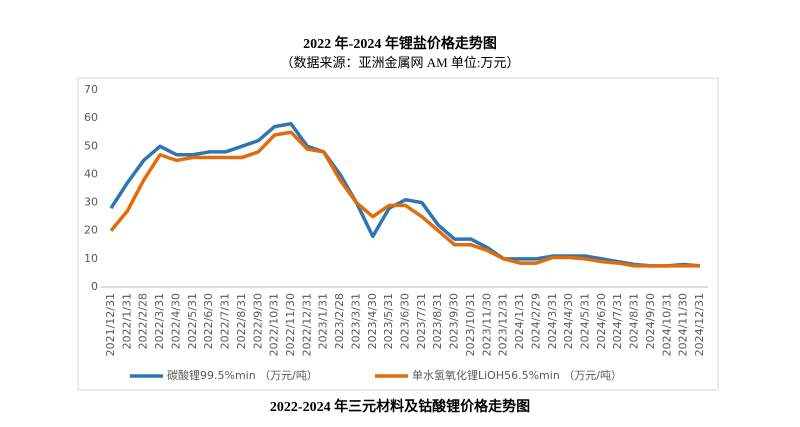 This screenshot has width=800, height=427. What do you see at coordinates (290, 324) in the screenshot?
I see `x-tick-label: 2022/11/30` at bounding box center [290, 324].